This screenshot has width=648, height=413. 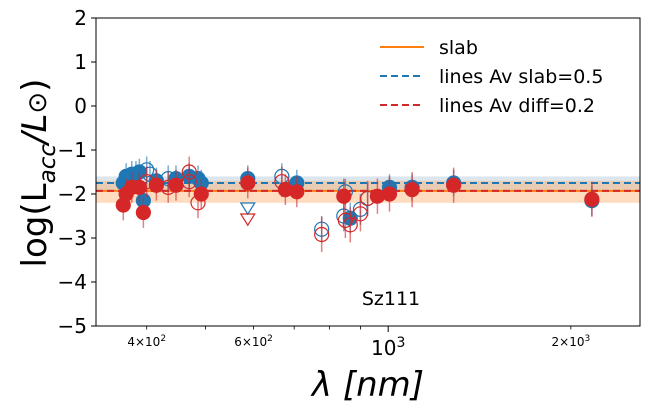 I want to click on x-tick-label: 103, so click(x=388, y=347).